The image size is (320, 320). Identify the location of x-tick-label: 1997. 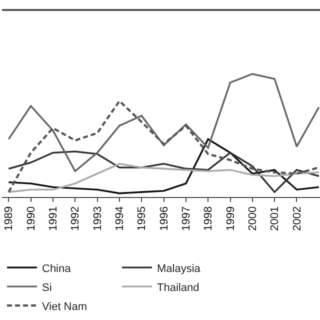
(186, 218).